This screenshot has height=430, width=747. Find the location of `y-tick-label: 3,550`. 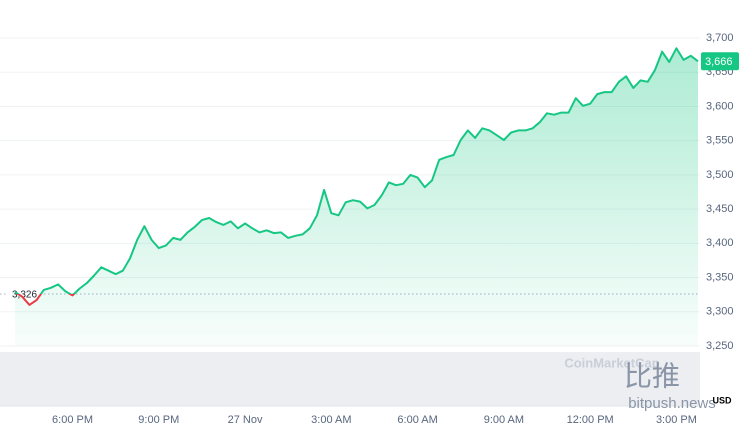

y-tick-label: 3,550 is located at coordinates (720, 141).